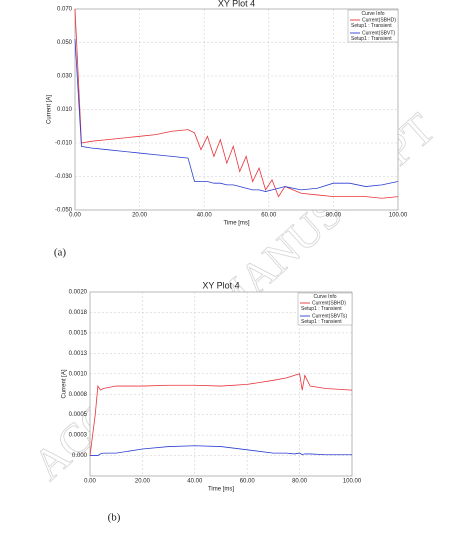  Describe the element at coordinates (64, 177) in the screenshot. I see `y-tick-label: -0.030` at that location.